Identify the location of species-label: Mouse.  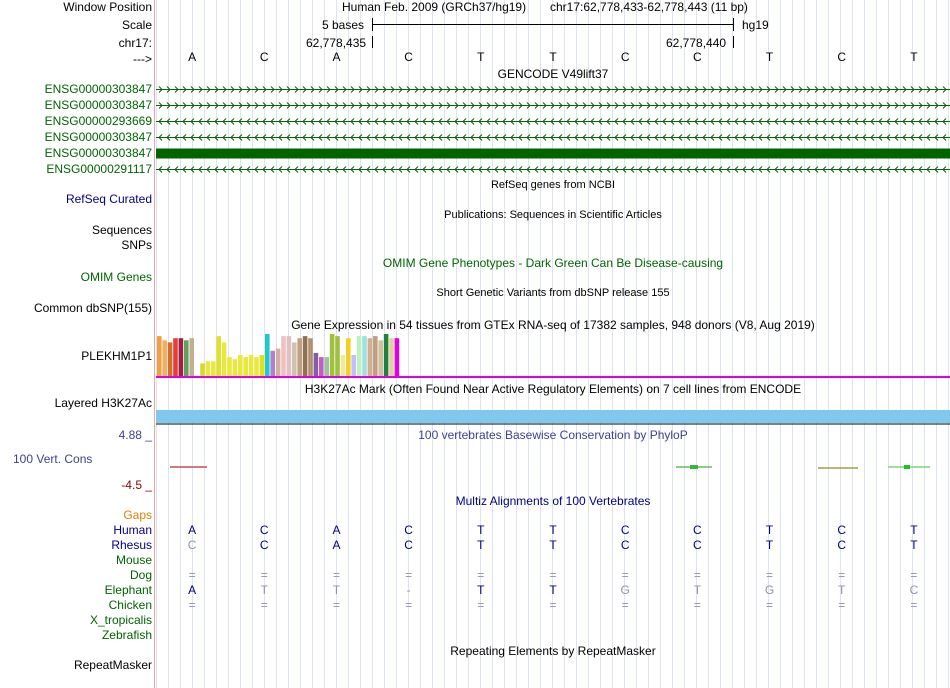
(133, 560).